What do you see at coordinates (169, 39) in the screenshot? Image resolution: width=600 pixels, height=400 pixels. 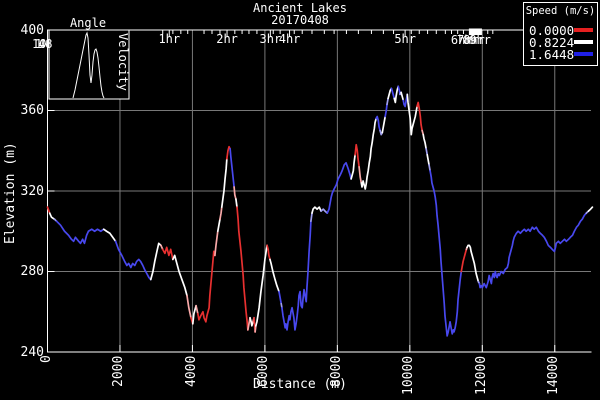 I see `time-hour-label: 1hr` at bounding box center [169, 39].